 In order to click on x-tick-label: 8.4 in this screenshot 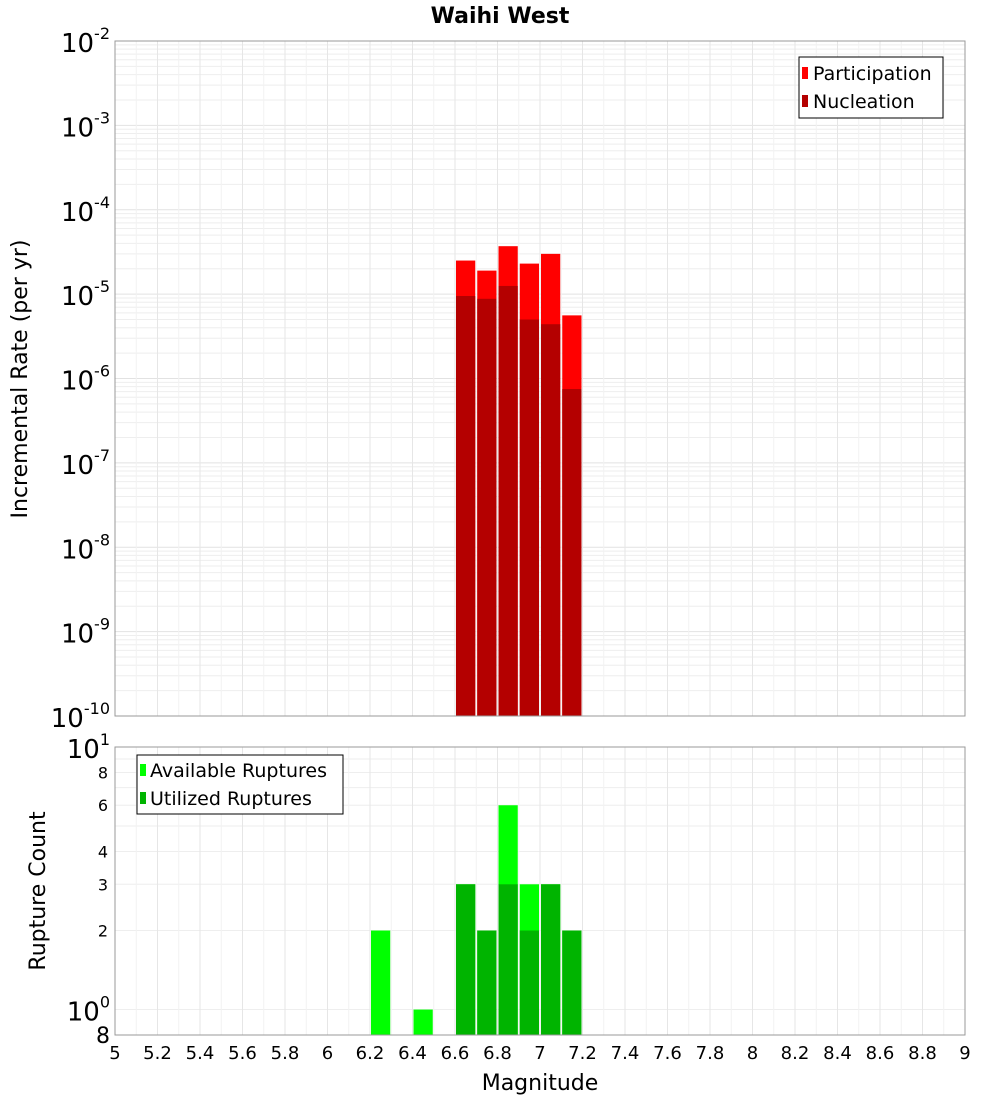, I will do `click(837, 1053)`.